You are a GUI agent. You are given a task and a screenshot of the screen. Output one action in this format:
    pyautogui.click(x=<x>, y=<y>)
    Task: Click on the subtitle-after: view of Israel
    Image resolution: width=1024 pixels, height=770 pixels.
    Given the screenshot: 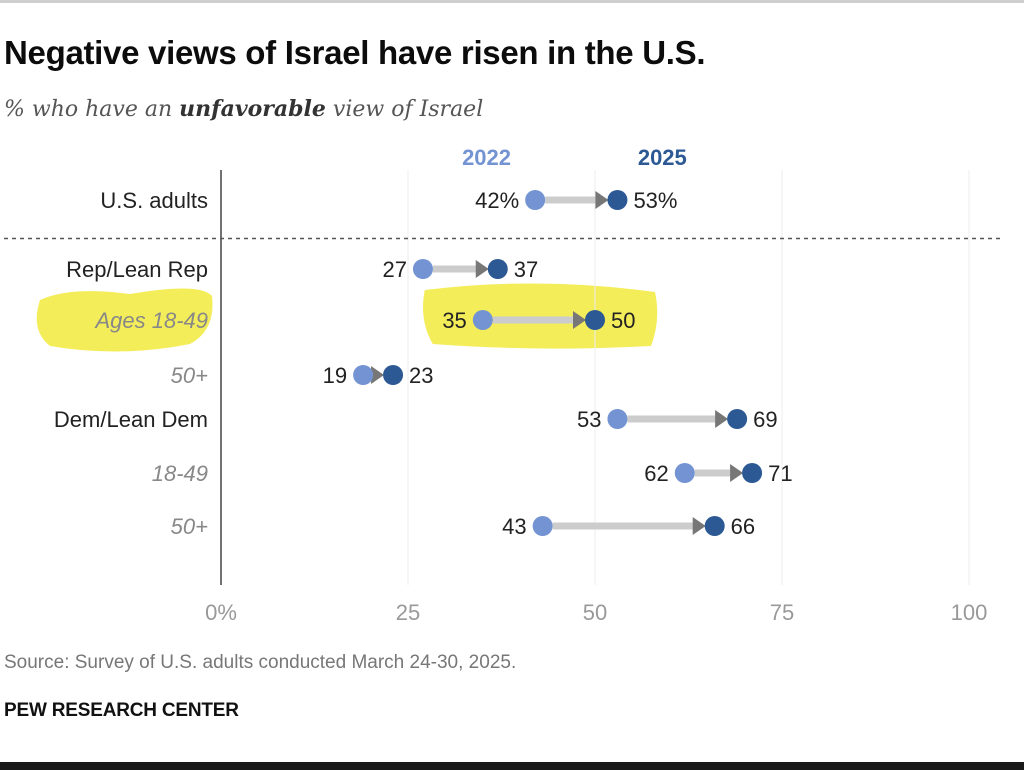 What is the action you would take?
    pyautogui.click(x=404, y=109)
    